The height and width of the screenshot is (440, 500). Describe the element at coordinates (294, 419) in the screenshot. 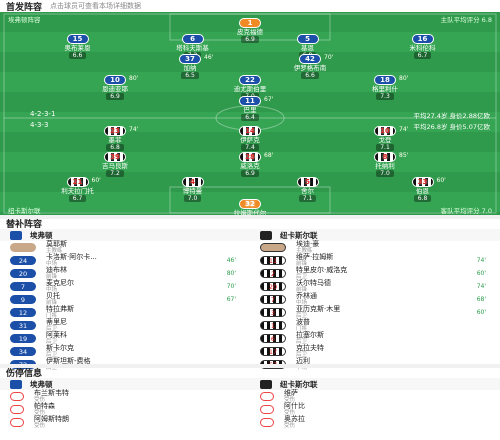

I see `injury-name: 奥苏拉` at that location.